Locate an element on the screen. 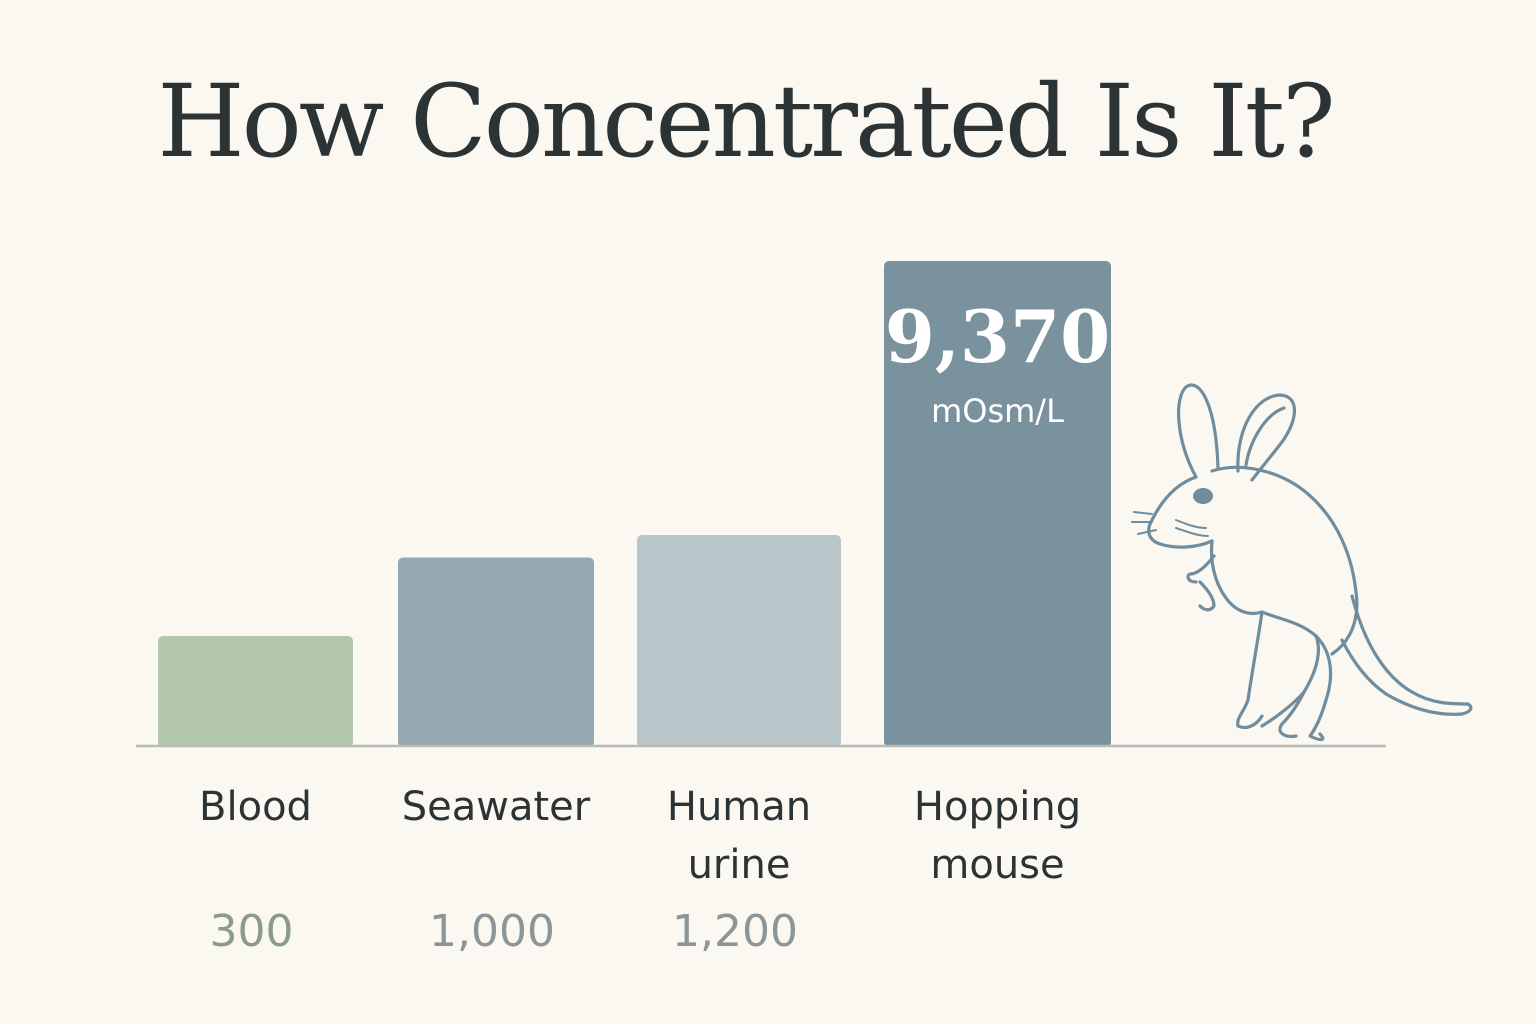 This screenshot has width=1536, height=1024. category-label-hopping-mouse: Hopping mouse is located at coordinates (997, 836).